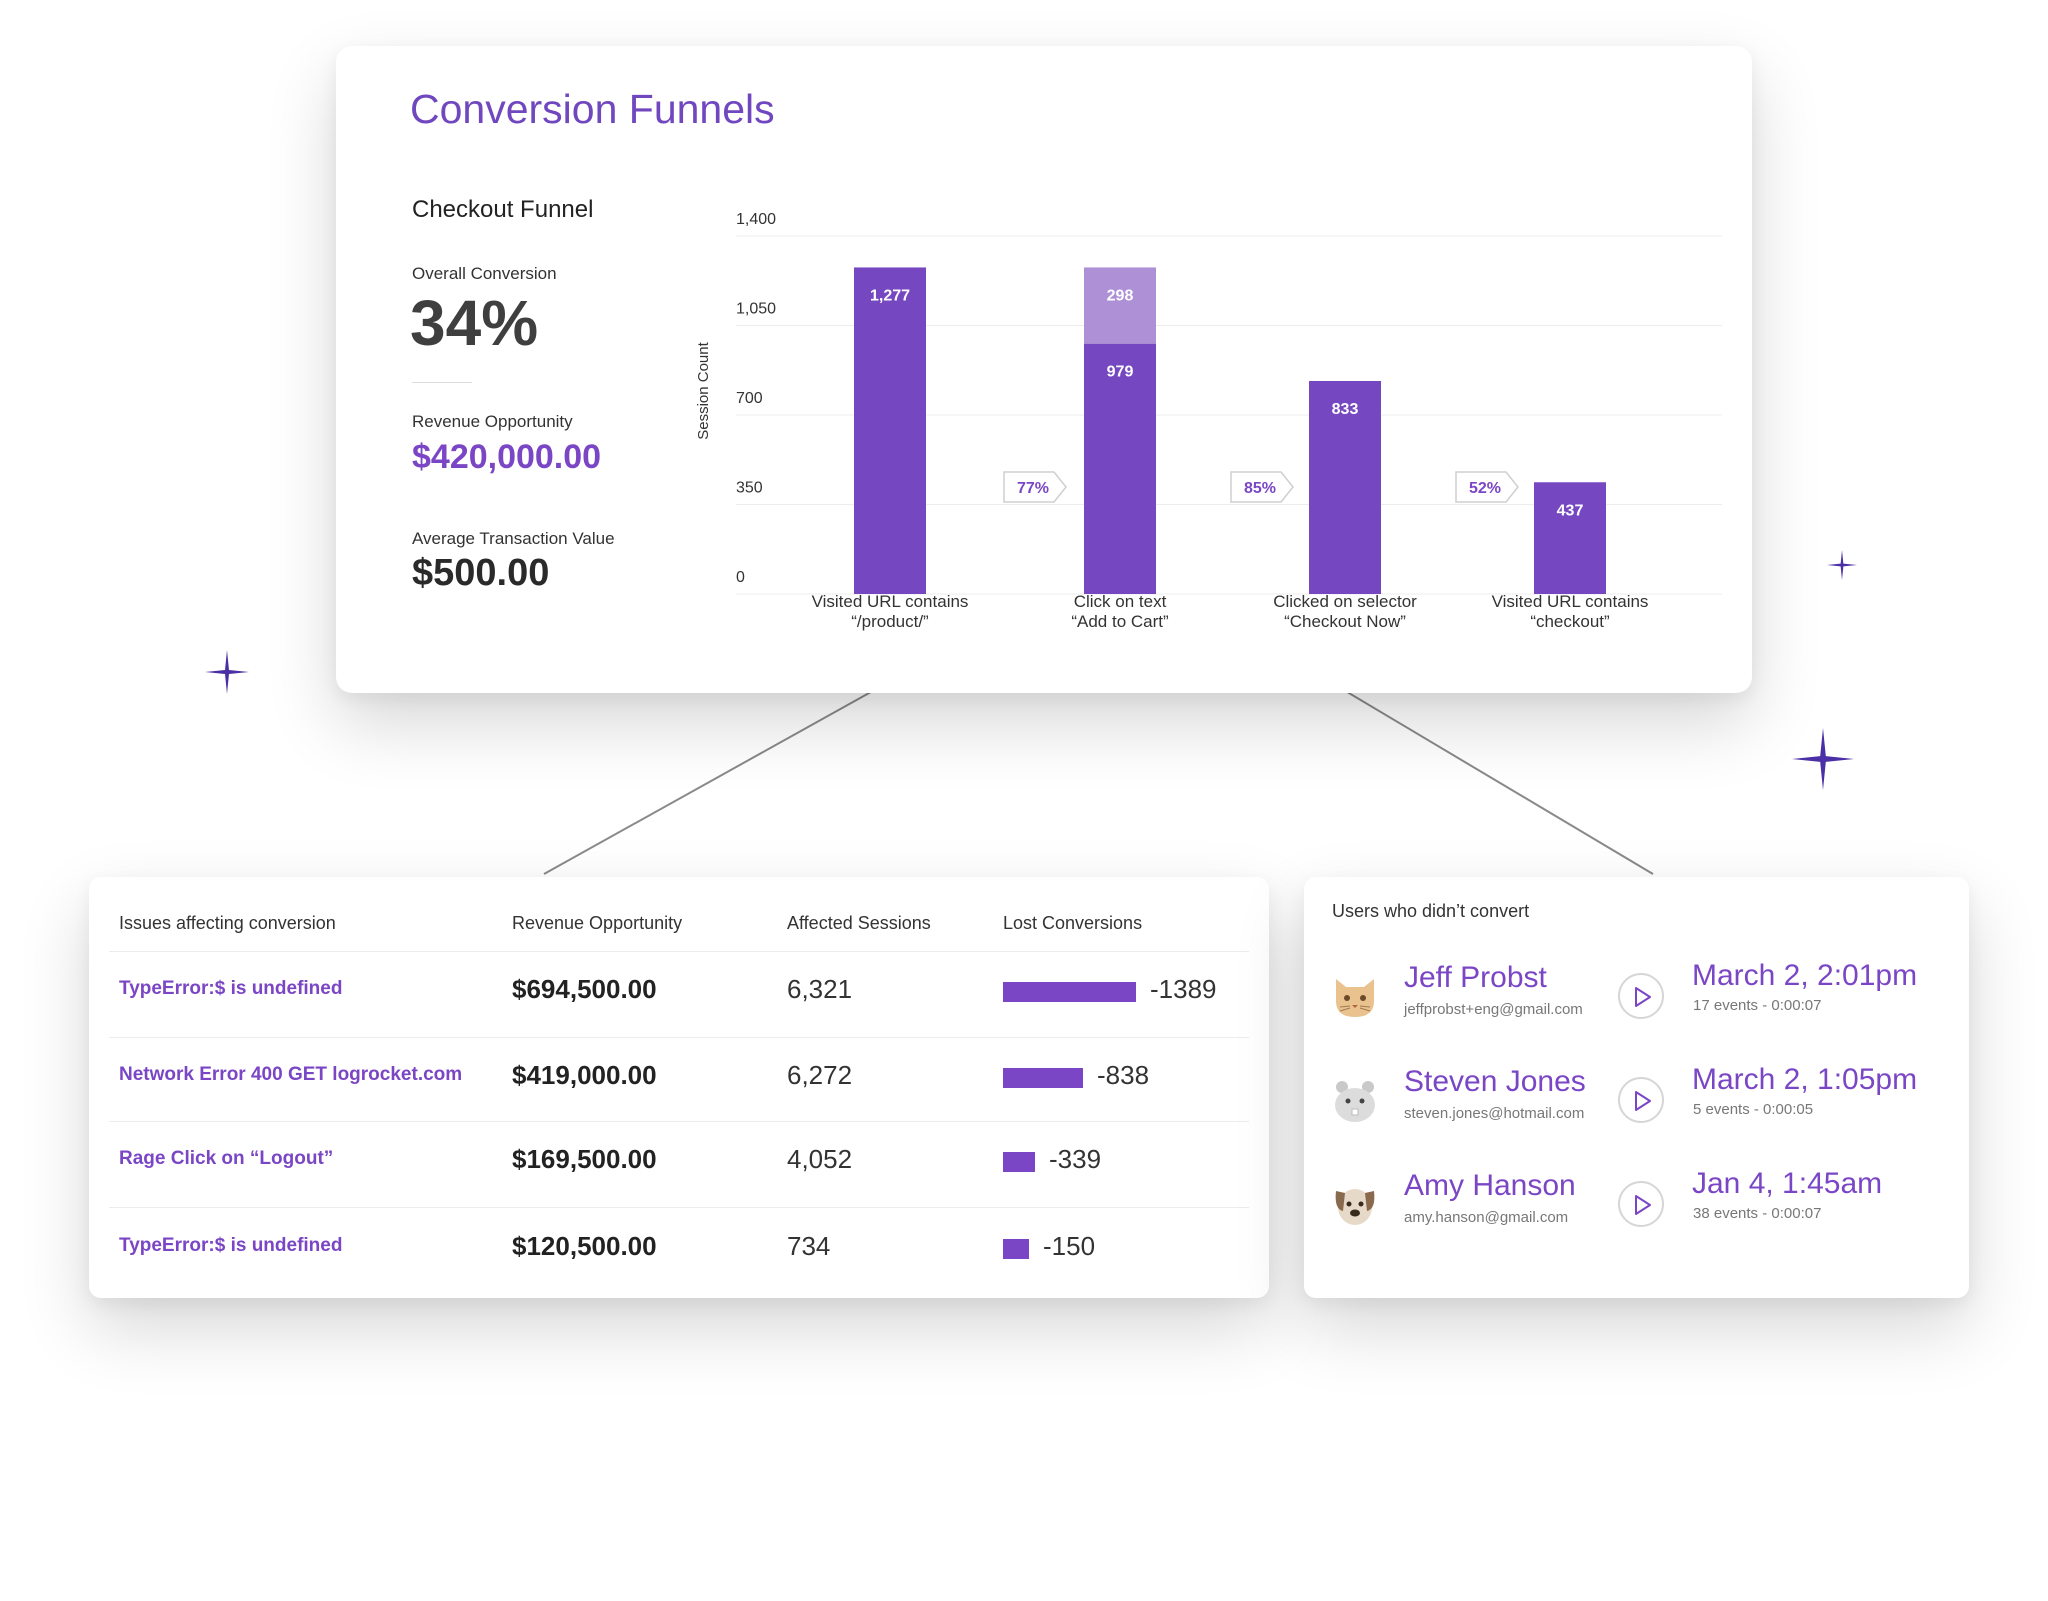  Describe the element at coordinates (1355, 996) in the screenshot. I see `cat-avatar-icon` at that location.